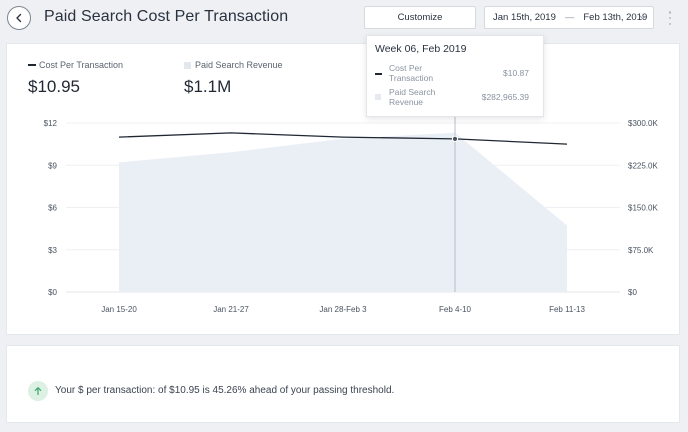  What do you see at coordinates (208, 86) in the screenshot?
I see `paid-search-revenue-value: $1.1M` at bounding box center [208, 86].